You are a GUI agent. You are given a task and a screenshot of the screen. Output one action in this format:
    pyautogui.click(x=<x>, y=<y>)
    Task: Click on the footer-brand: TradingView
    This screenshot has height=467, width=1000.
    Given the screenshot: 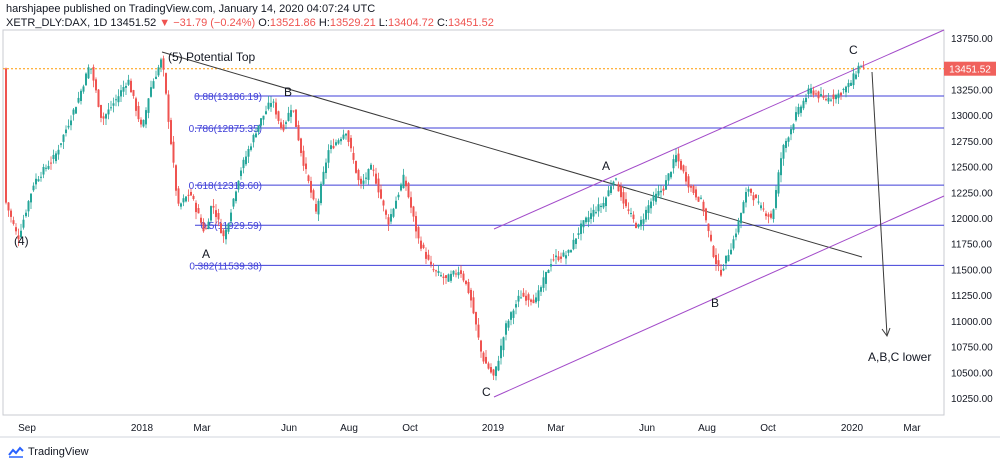 What is the action you would take?
    pyautogui.click(x=48, y=452)
    